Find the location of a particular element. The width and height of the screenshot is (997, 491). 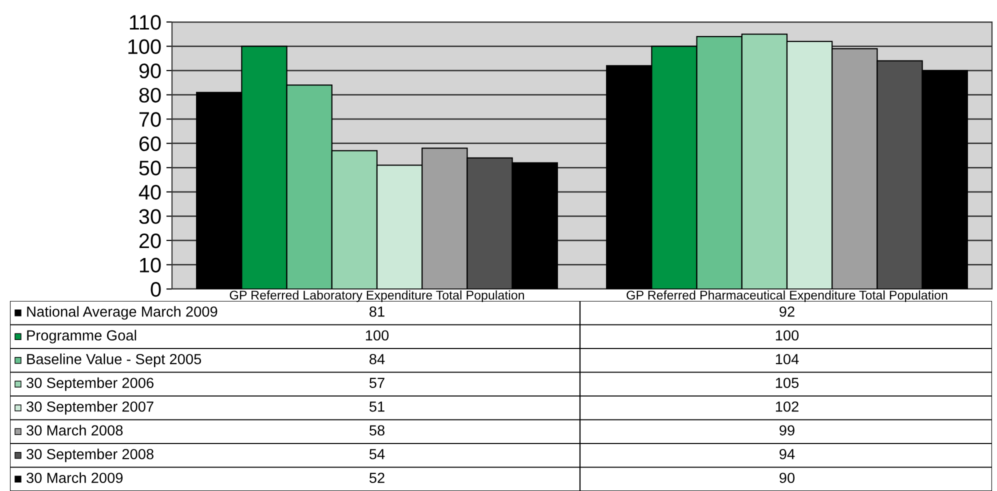

data-label: 99 is located at coordinates (787, 430).